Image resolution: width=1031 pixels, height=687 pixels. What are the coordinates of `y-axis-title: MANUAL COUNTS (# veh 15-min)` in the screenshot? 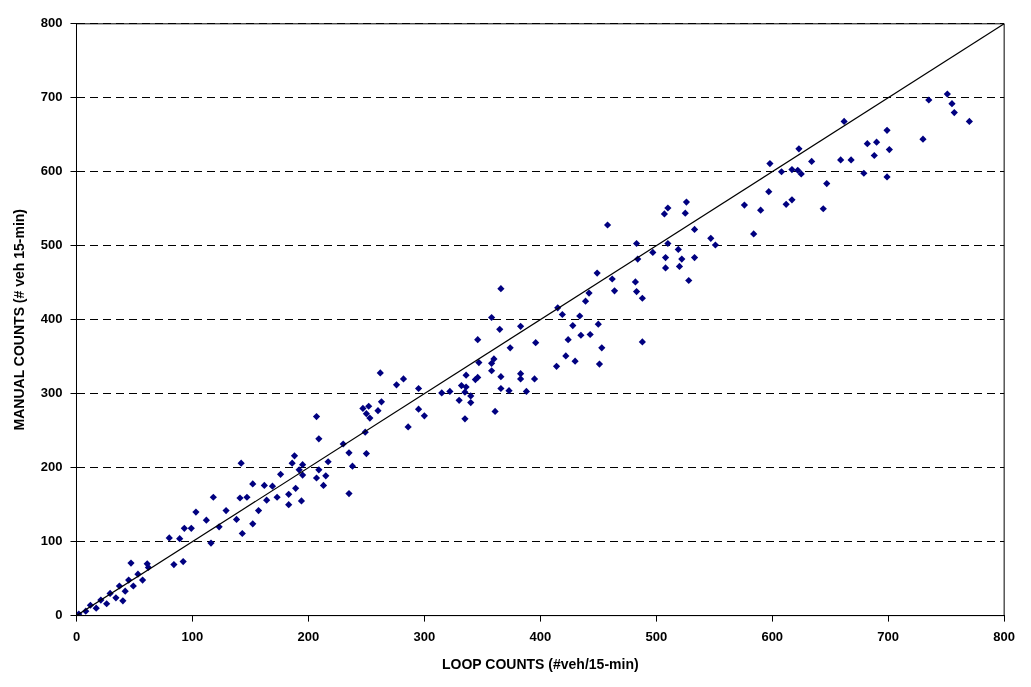 It's located at (19, 319).